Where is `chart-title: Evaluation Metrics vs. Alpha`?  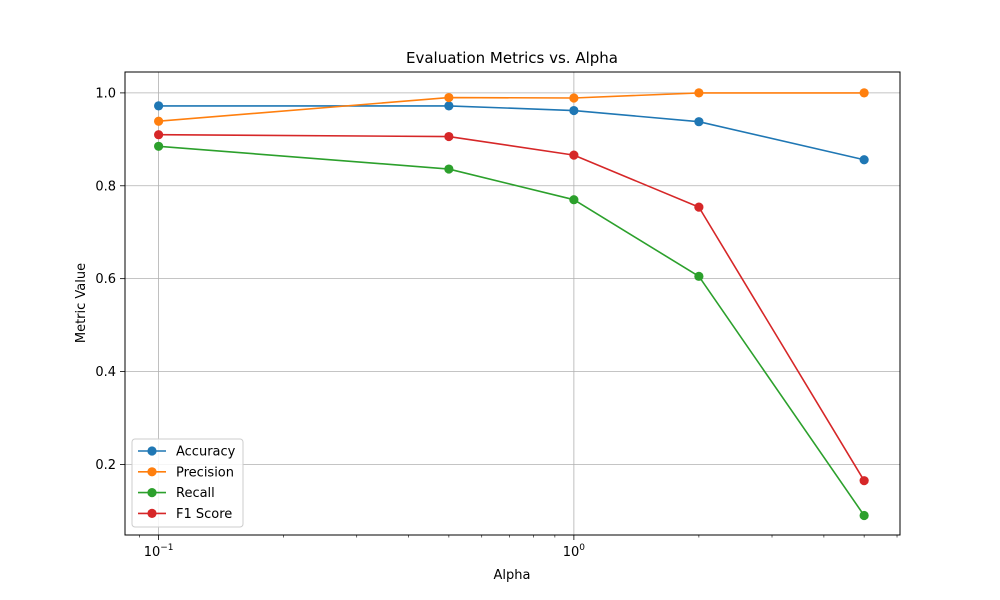
chart-title: Evaluation Metrics vs. Alpha is located at coordinates (512, 58).